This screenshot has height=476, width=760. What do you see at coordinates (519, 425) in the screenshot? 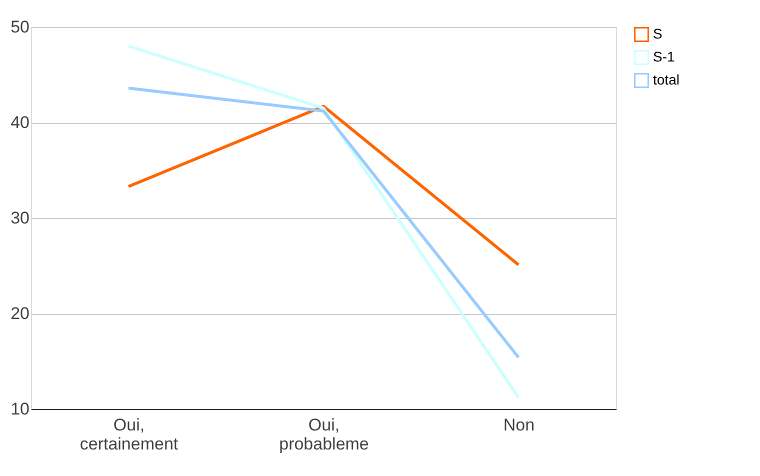
I see `x-tick-label: Non` at bounding box center [519, 425].